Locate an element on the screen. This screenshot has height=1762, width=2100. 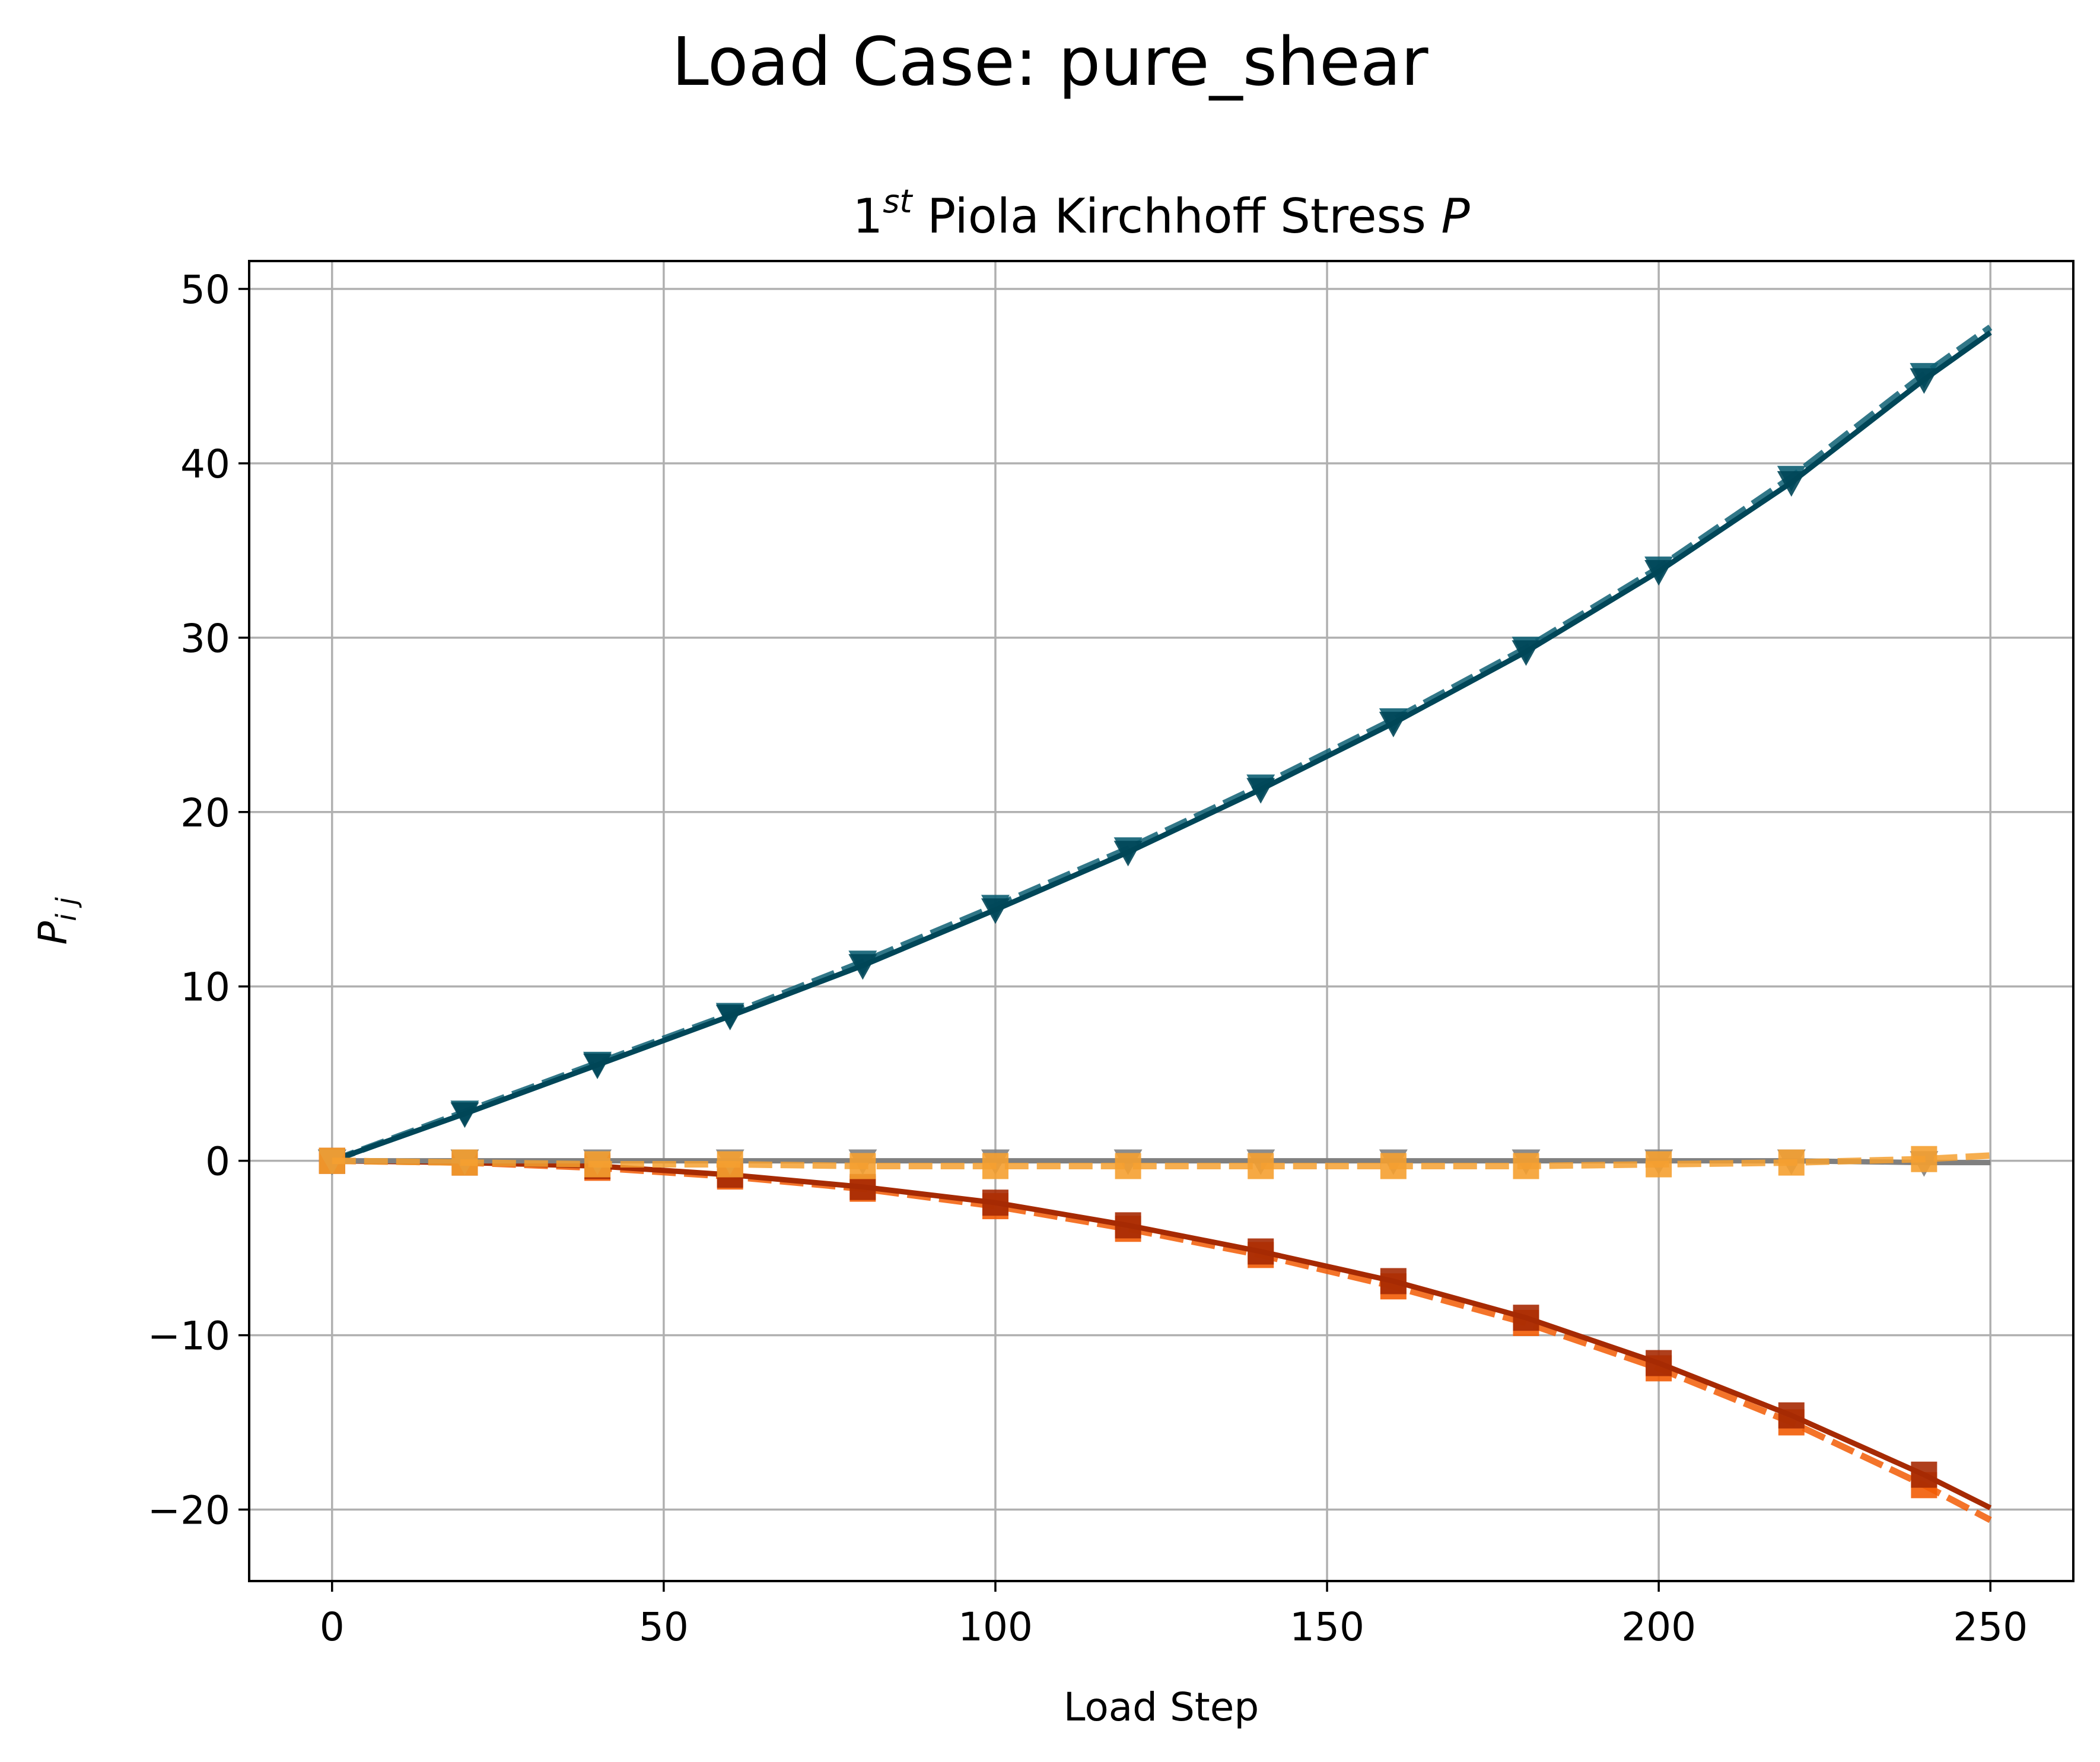
y-axis-title-subscript: i j is located at coordinates (66, 909).